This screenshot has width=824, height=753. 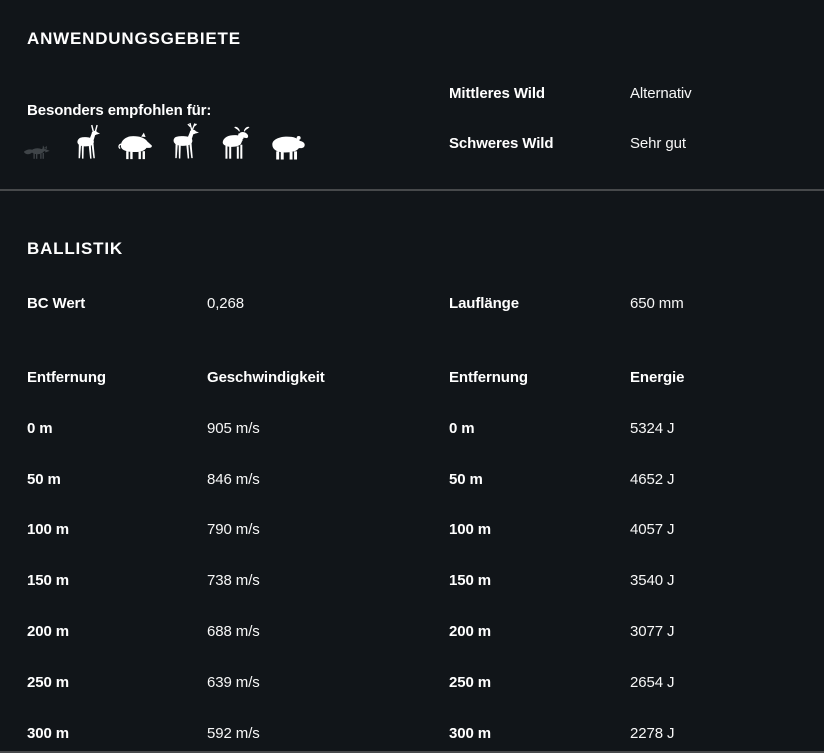 I want to click on velocity-cell: 738 m/s, so click(x=233, y=581).